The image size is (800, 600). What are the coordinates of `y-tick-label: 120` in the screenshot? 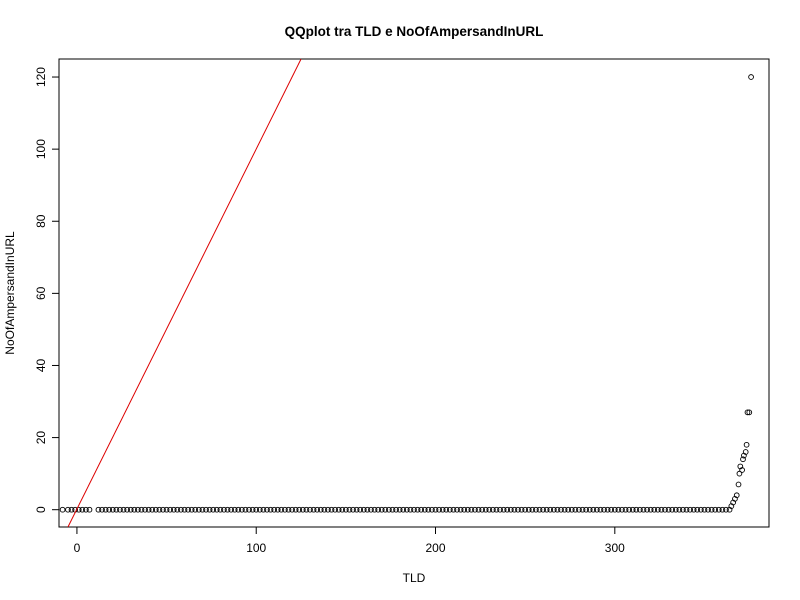 It's located at (41, 77).